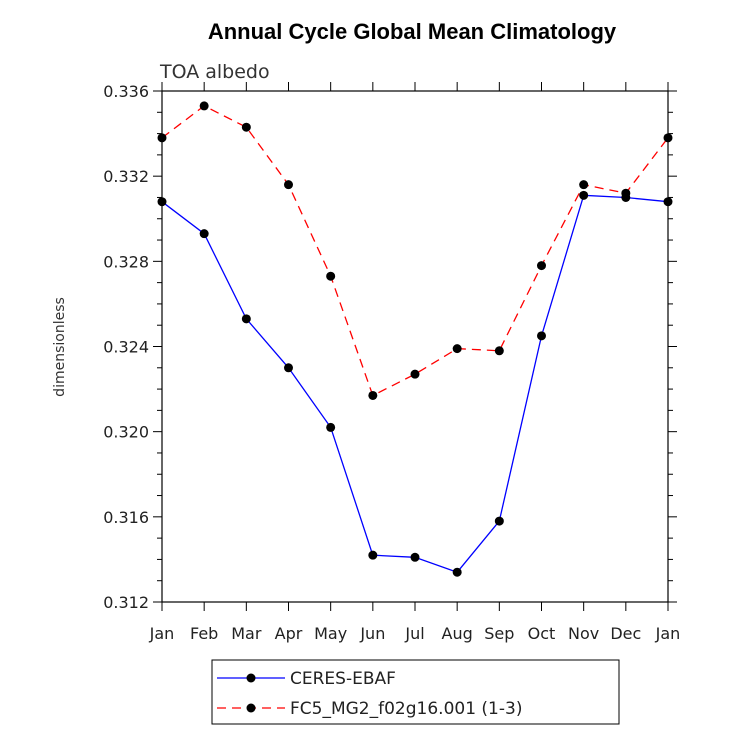 The width and height of the screenshot is (733, 734). Describe the element at coordinates (126, 91) in the screenshot. I see `y-tick-label: 0.336` at that location.